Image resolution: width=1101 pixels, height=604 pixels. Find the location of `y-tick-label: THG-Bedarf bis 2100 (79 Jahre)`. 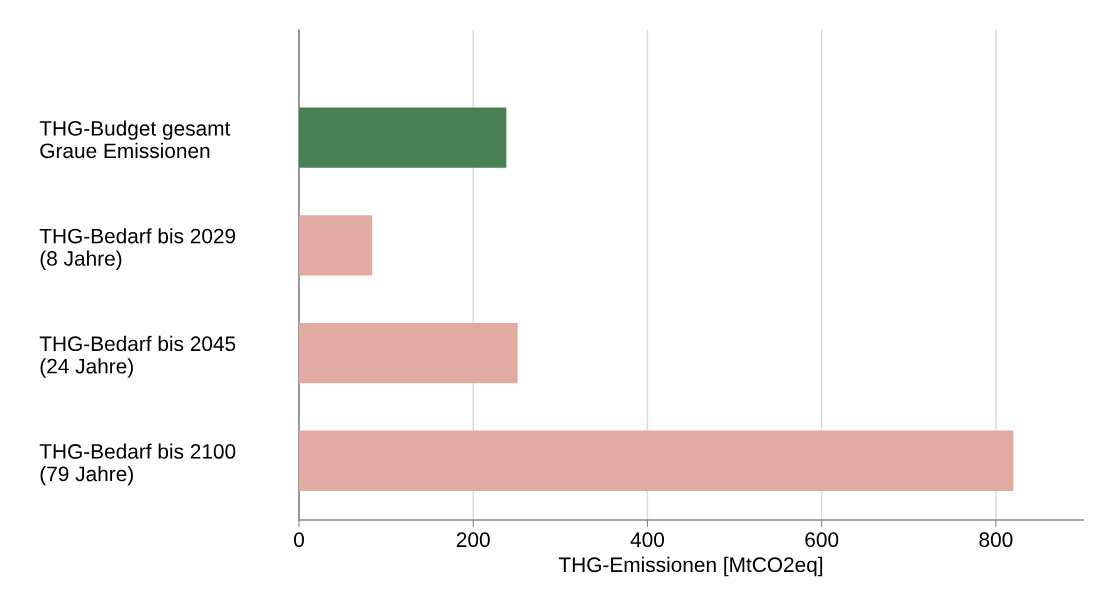

y-tick-label: THG-Bedarf bis 2100 (79 Jahre) is located at coordinates (137, 464).